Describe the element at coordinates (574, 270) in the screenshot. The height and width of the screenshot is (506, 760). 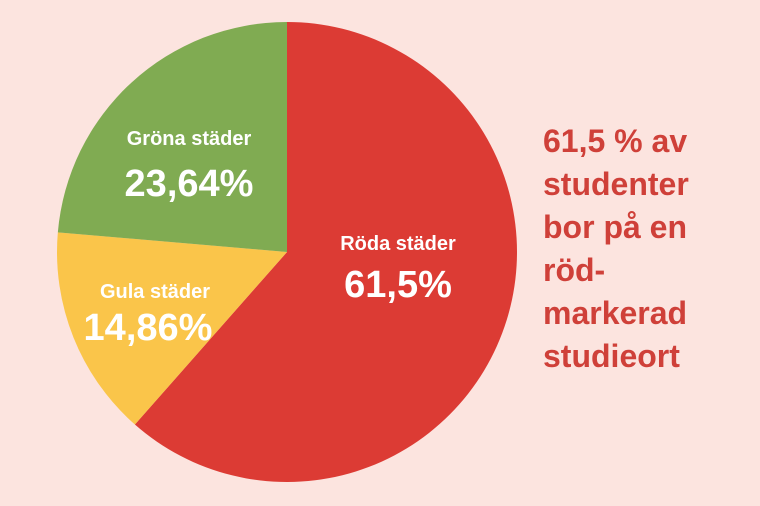
I see `headline-line: röd-` at that location.